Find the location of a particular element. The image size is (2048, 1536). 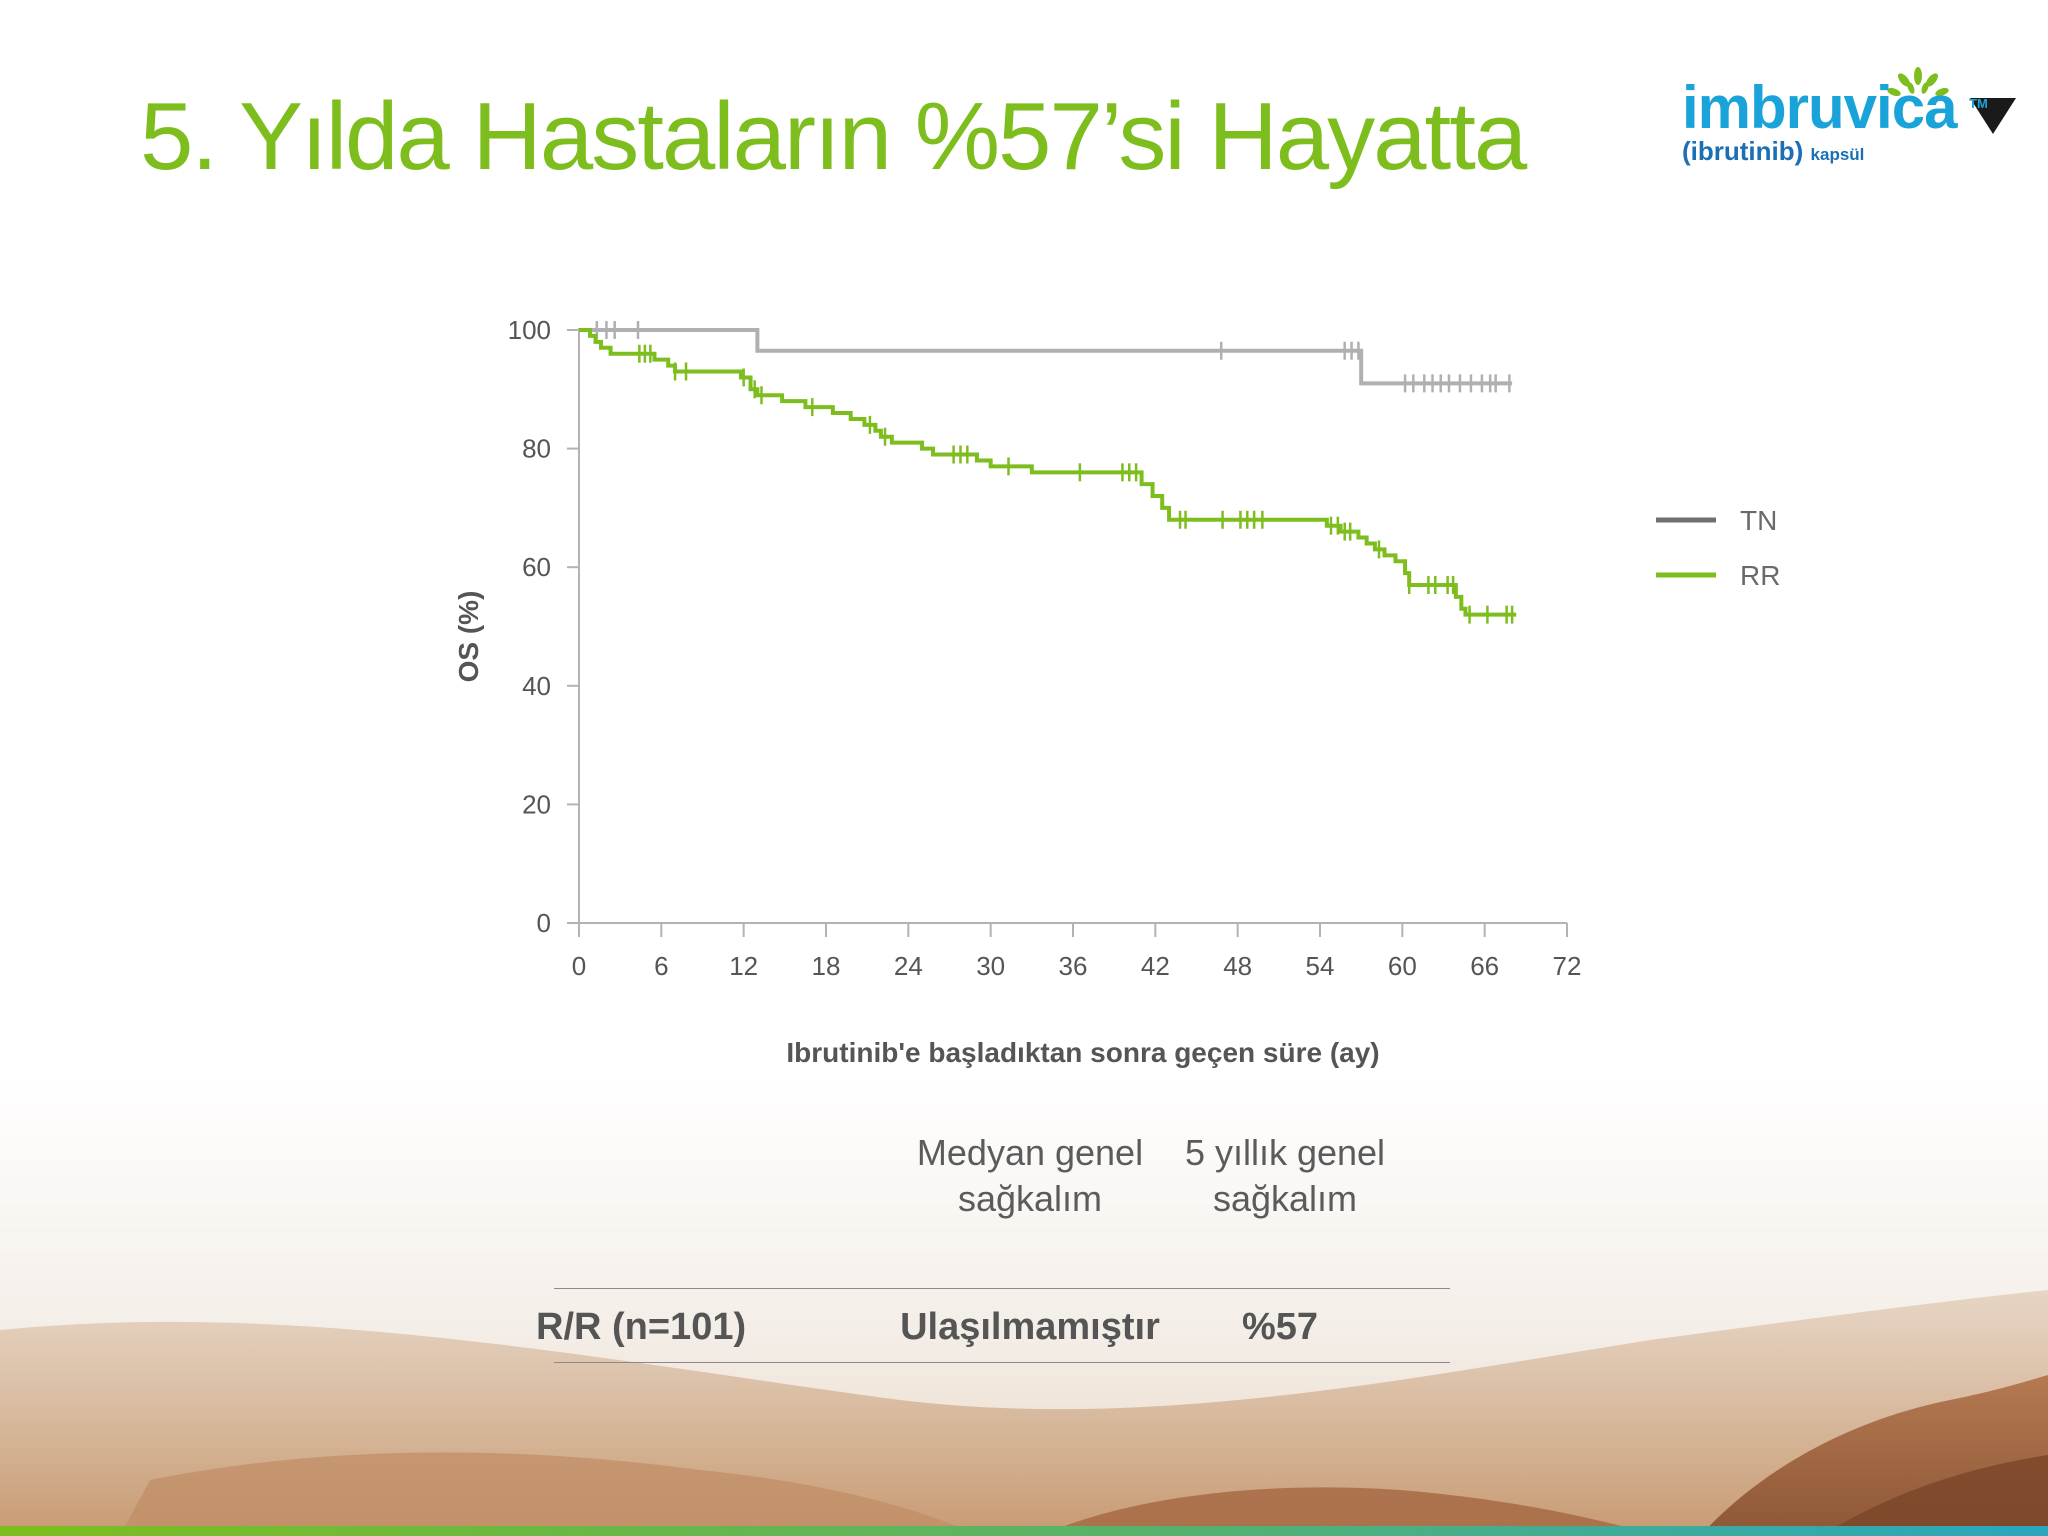

imbruvica-logo: imbruvica TM (ibrutinib) kapsül is located at coordinates (1840, 119).